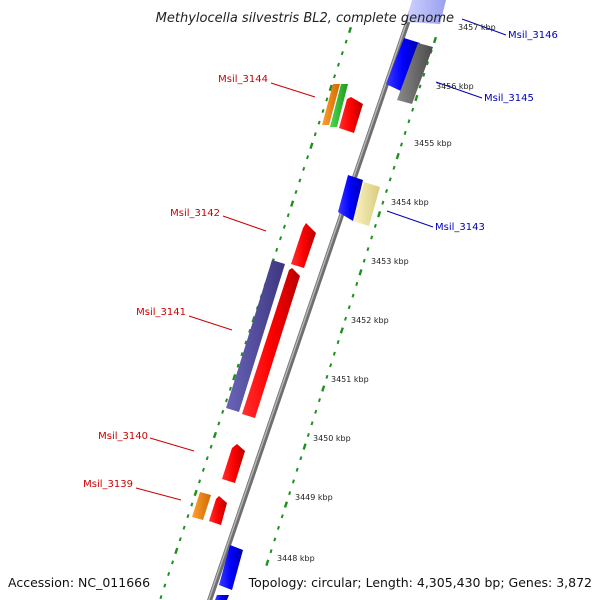  What do you see at coordinates (231, 567) in the screenshot?
I see `gene-blue-bottom` at bounding box center [231, 567].